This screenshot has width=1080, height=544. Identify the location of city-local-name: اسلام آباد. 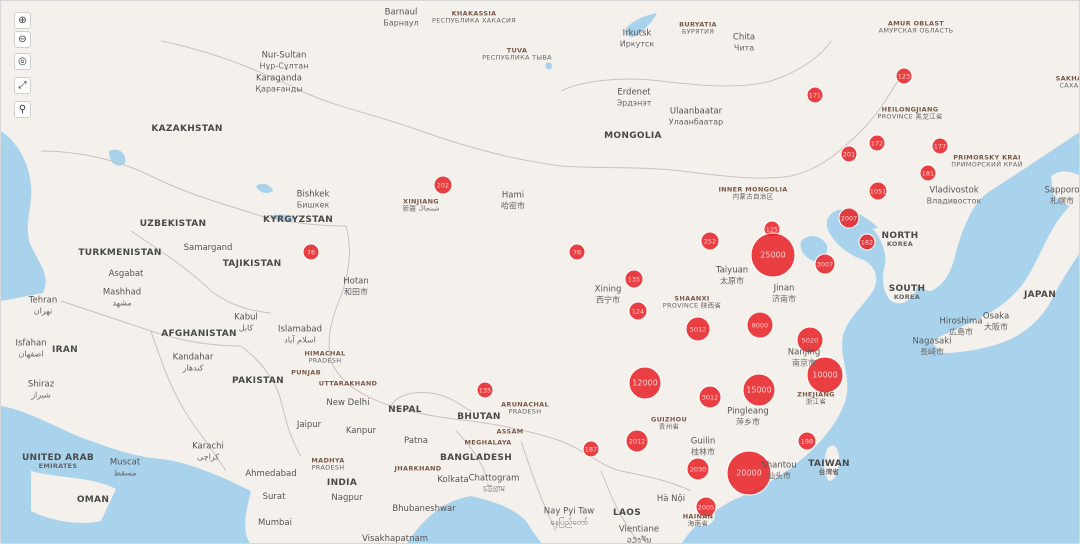
(300, 340).